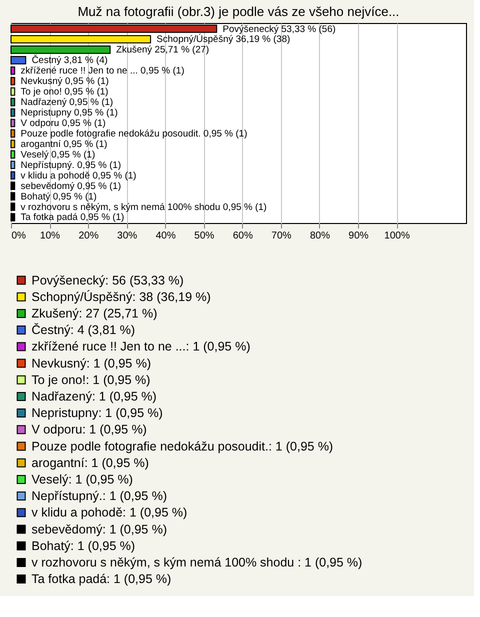  I want to click on legend-label: Bohatý: 1 (0,95 %), so click(84, 545).